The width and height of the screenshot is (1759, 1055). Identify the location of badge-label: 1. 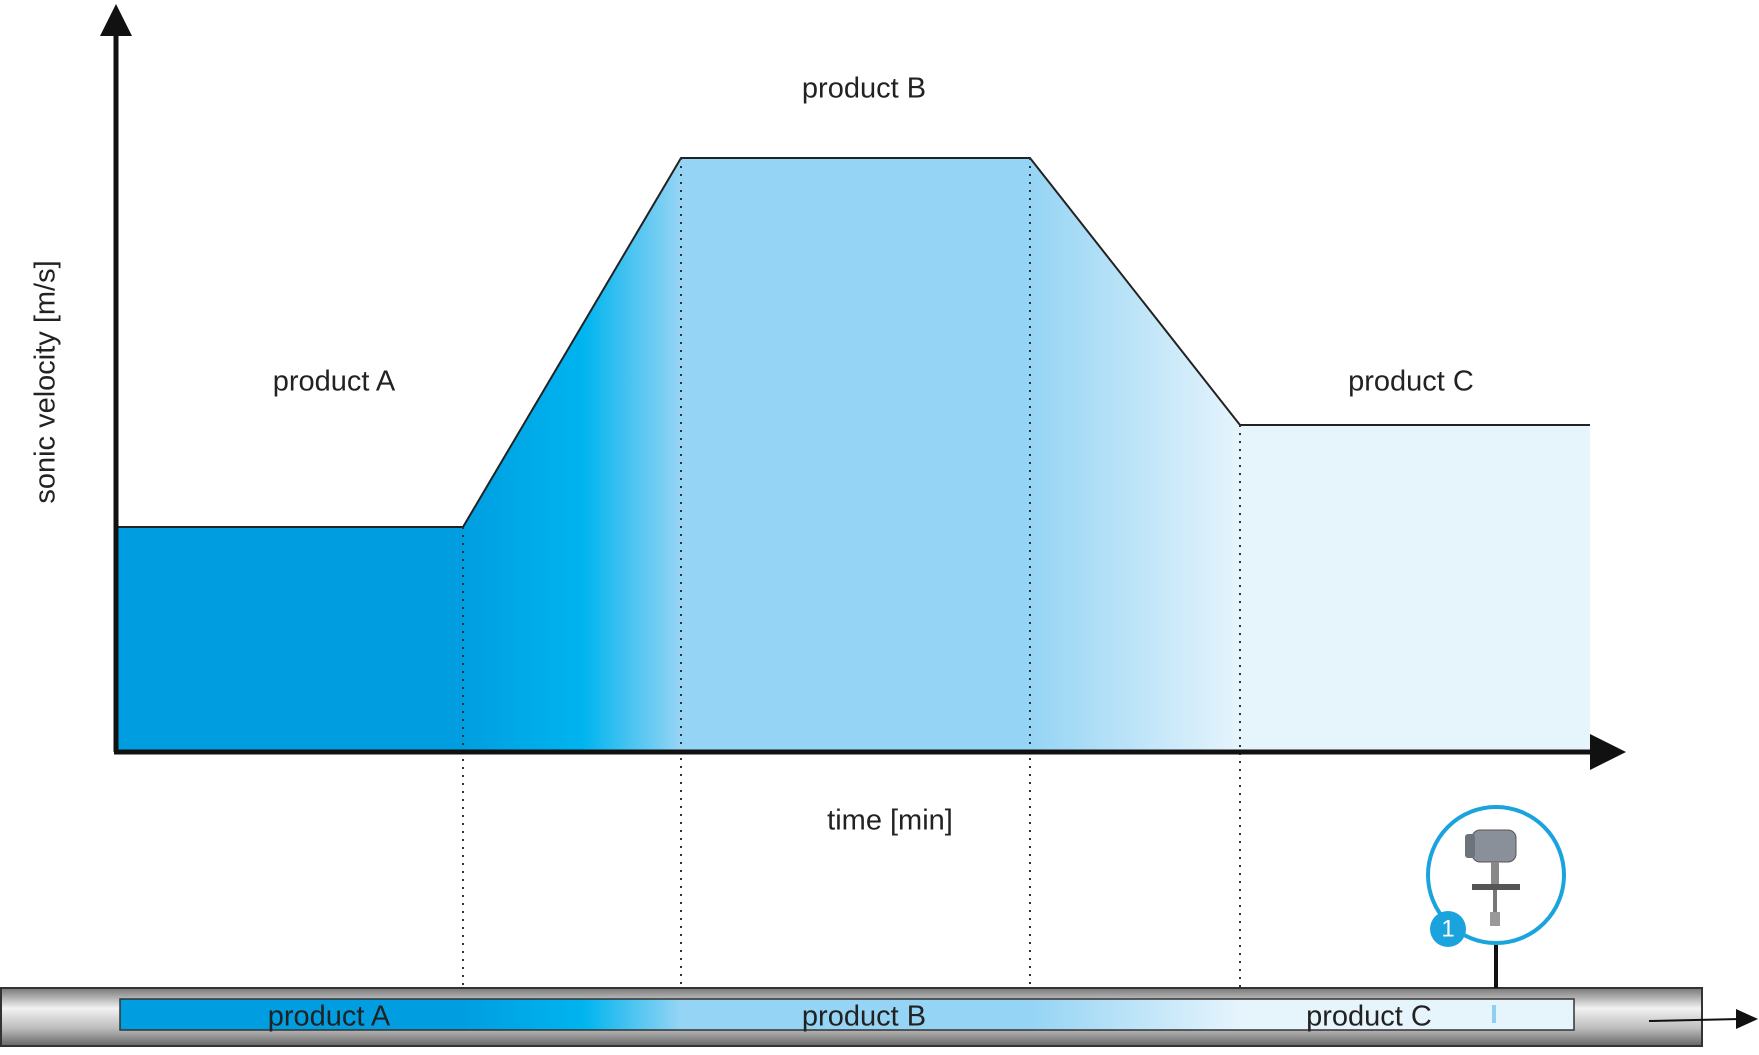
(1447, 928).